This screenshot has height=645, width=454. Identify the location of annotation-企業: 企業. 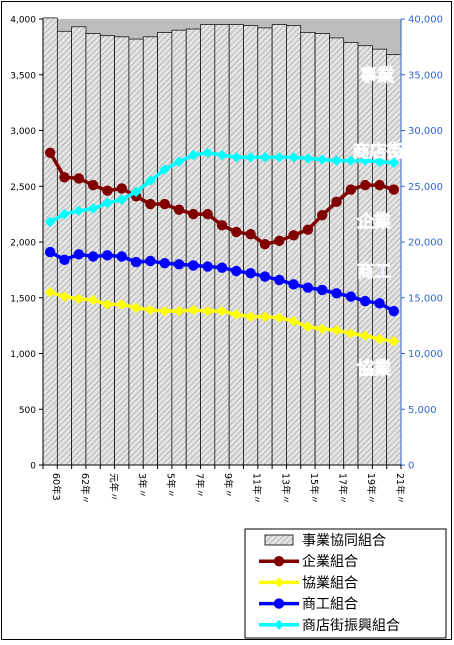
(373, 221).